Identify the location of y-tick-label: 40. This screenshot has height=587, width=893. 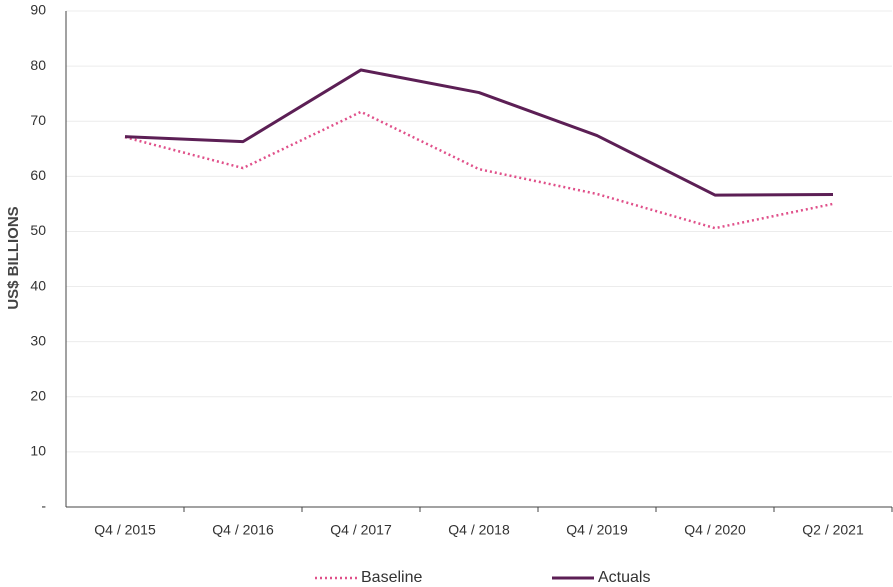
(38, 285).